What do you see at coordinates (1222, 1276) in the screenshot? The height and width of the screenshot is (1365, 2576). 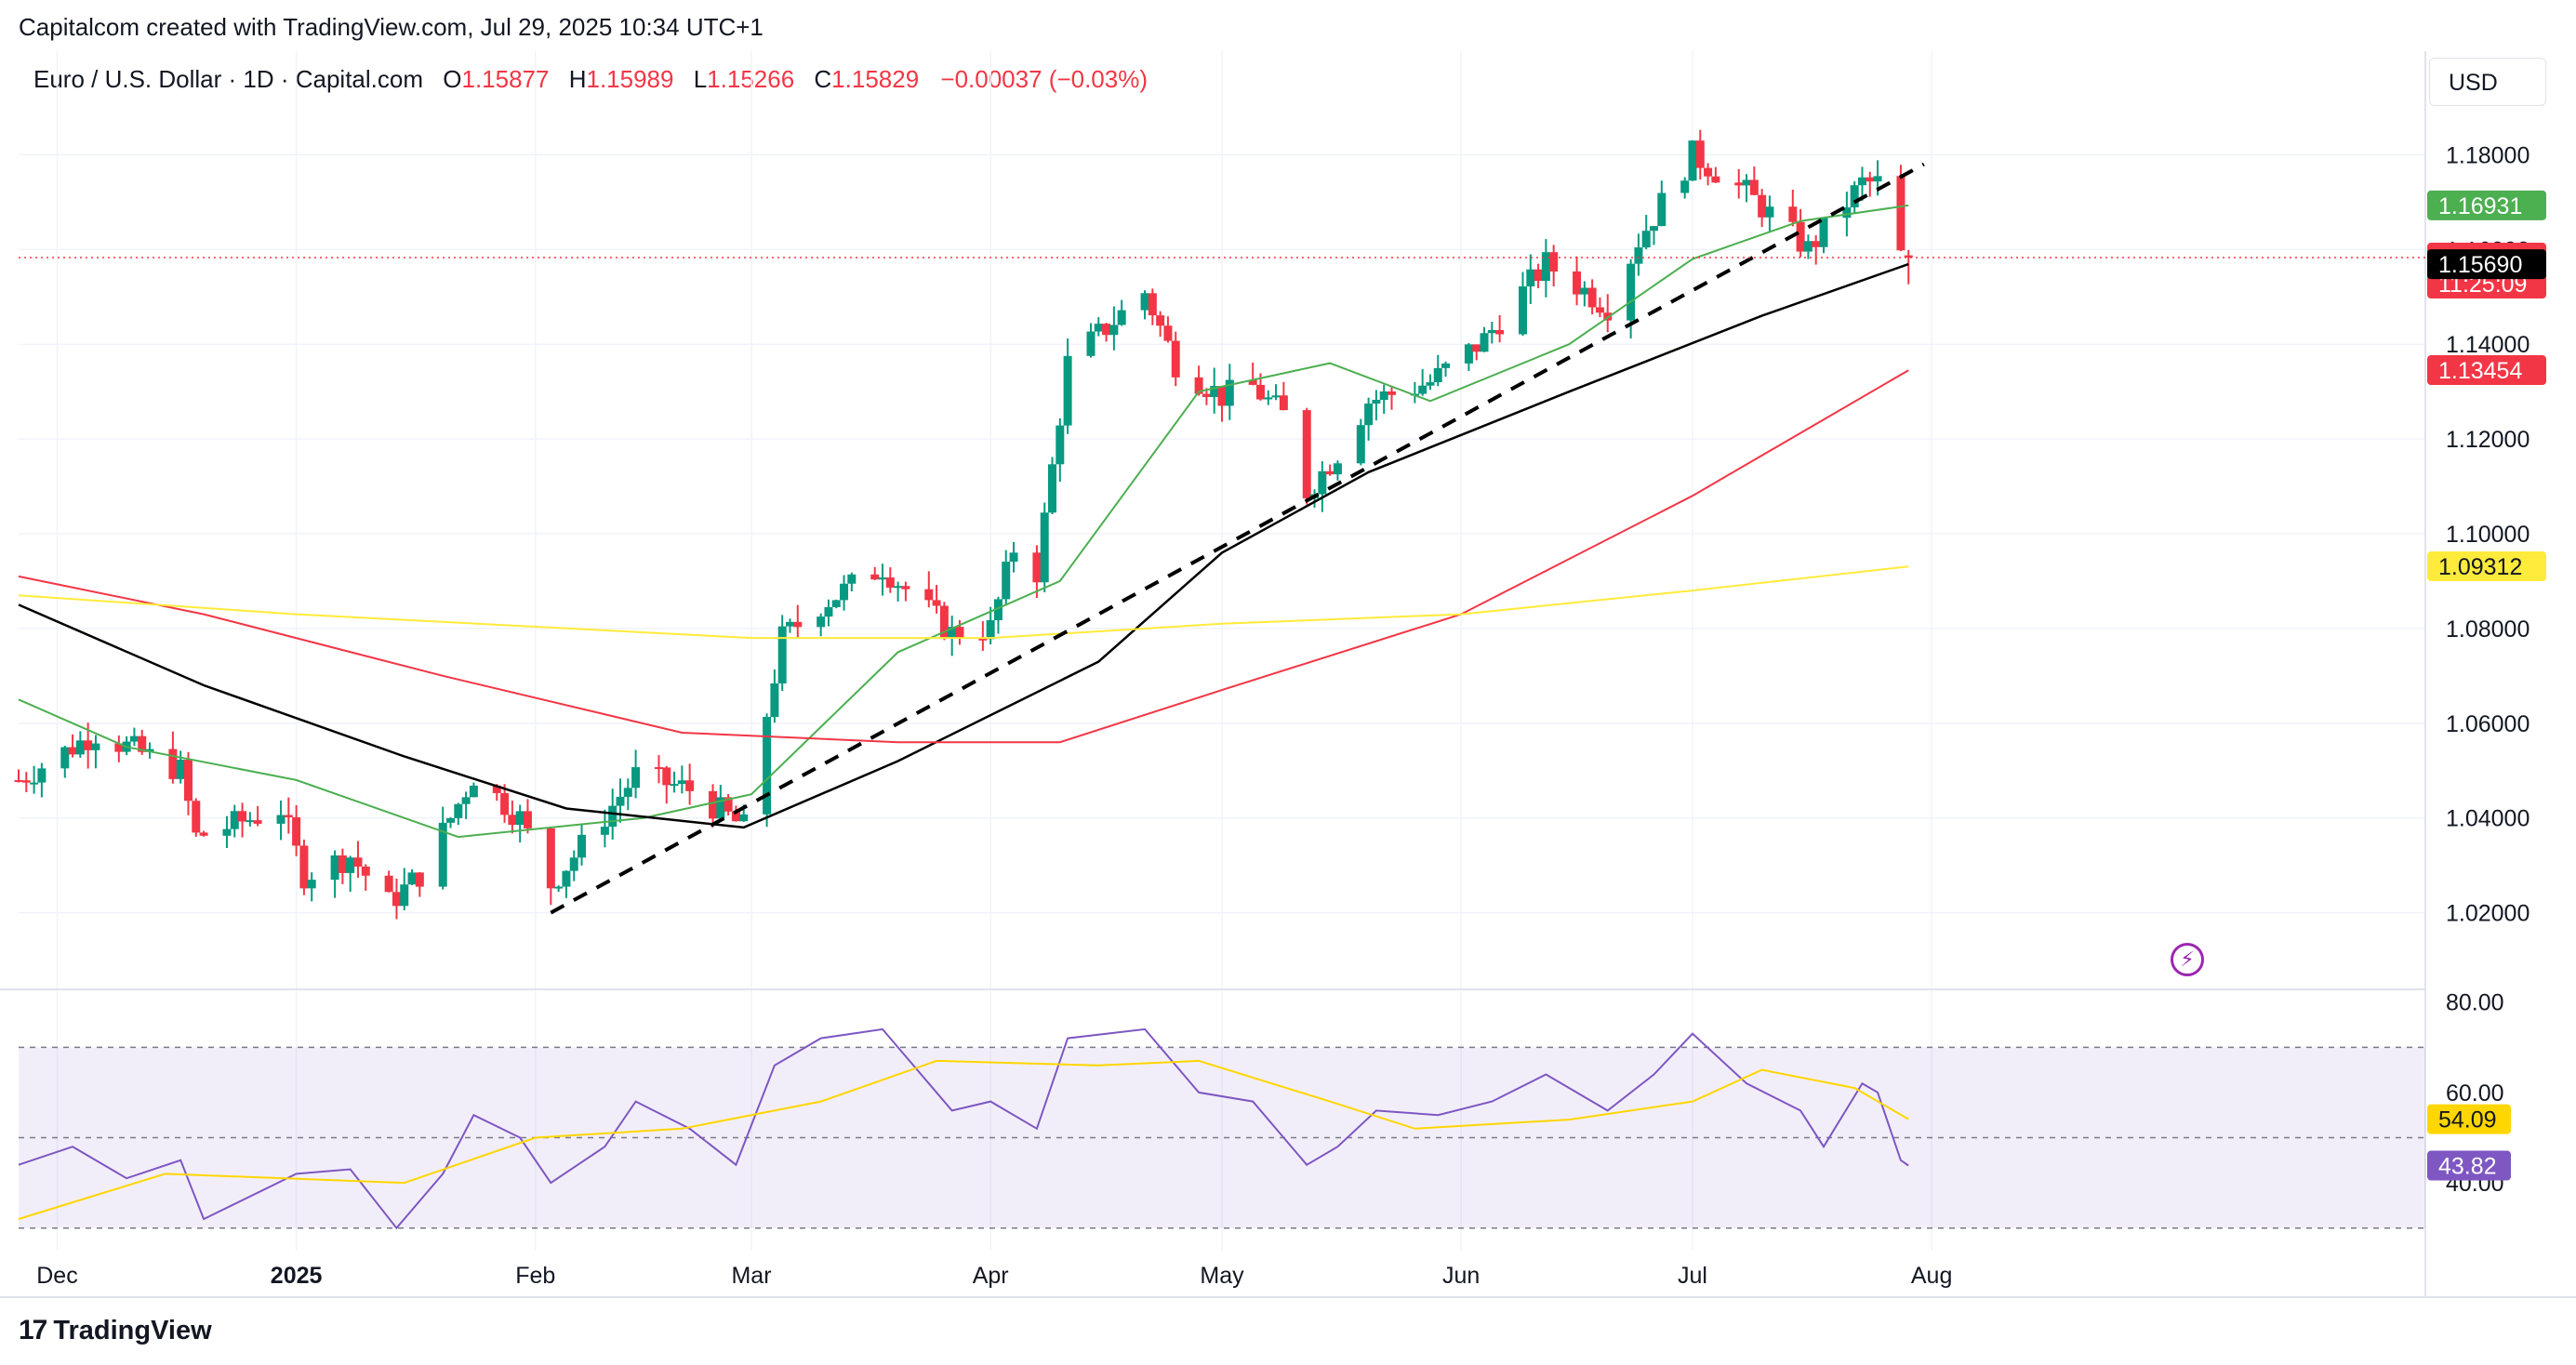 I see `time-tick-label: May` at bounding box center [1222, 1276].